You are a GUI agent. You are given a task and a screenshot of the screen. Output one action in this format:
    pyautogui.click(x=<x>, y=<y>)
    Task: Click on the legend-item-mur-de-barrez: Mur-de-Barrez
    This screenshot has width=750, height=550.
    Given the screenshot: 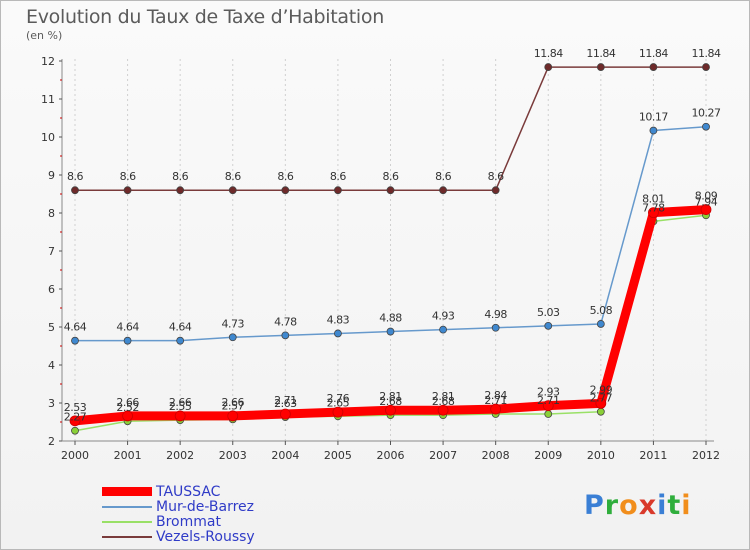 What is the action you would take?
    pyautogui.click(x=178, y=507)
    